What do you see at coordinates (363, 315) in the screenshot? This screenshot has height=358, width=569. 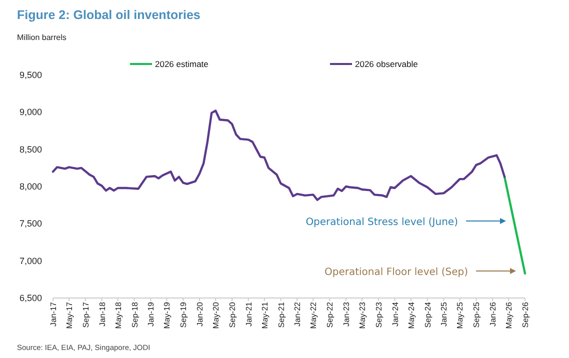 I see `x-tick-label: May-23` at bounding box center [363, 315].